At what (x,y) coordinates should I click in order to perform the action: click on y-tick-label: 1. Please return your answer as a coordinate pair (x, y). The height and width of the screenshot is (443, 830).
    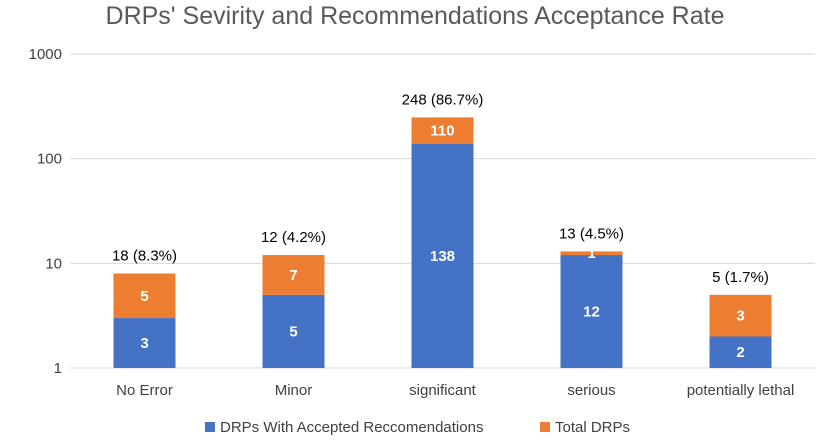
    Looking at the image, I should click on (58, 368).